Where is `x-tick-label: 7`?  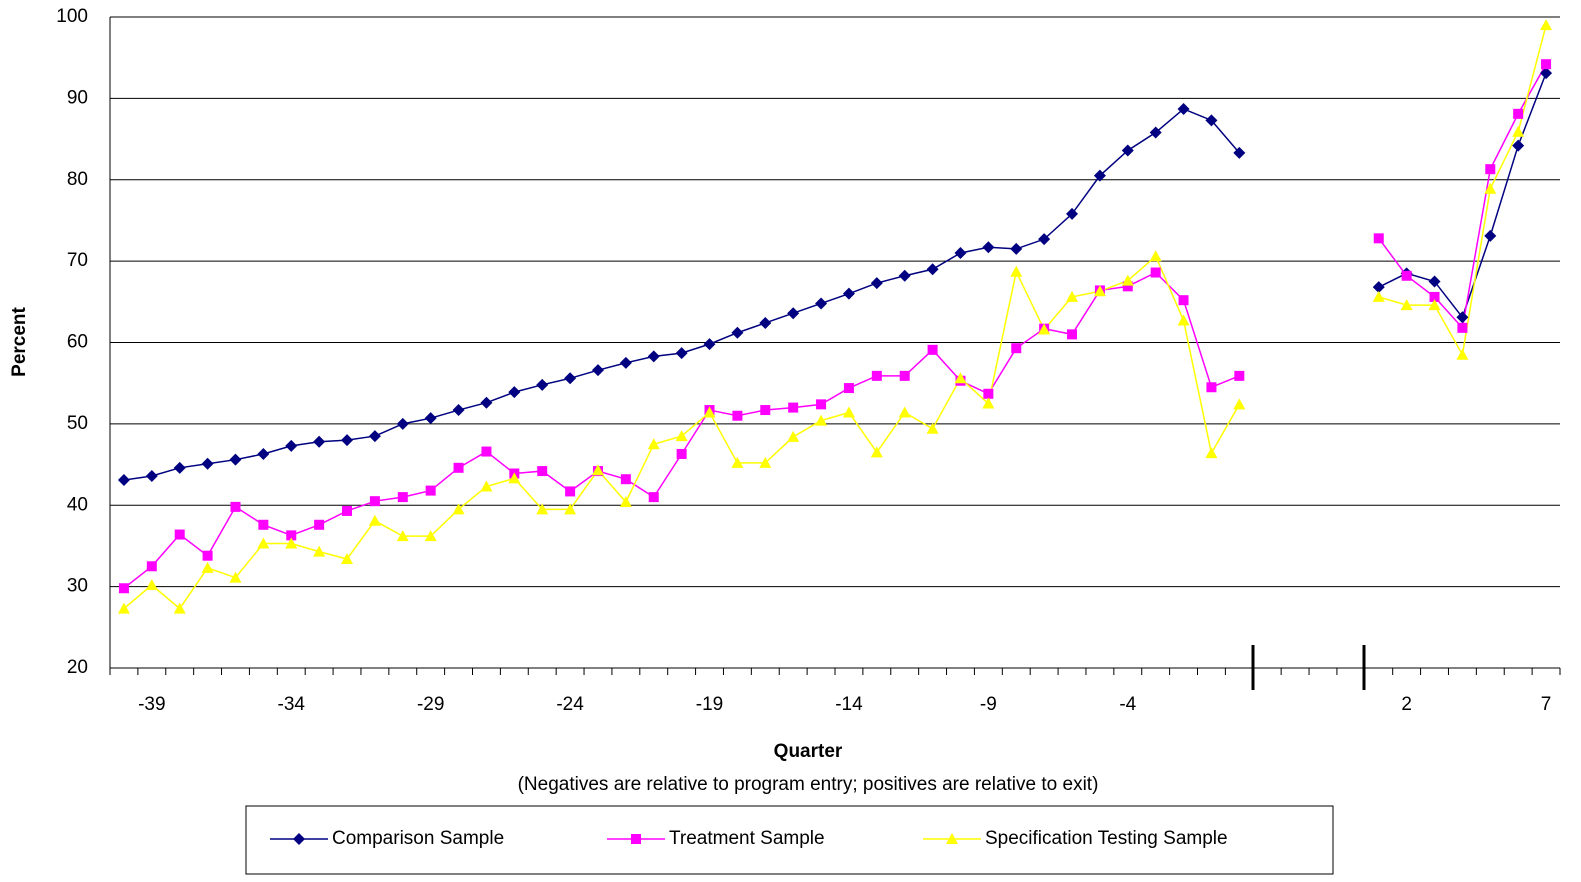
x-tick-label: 7 is located at coordinates (1546, 704).